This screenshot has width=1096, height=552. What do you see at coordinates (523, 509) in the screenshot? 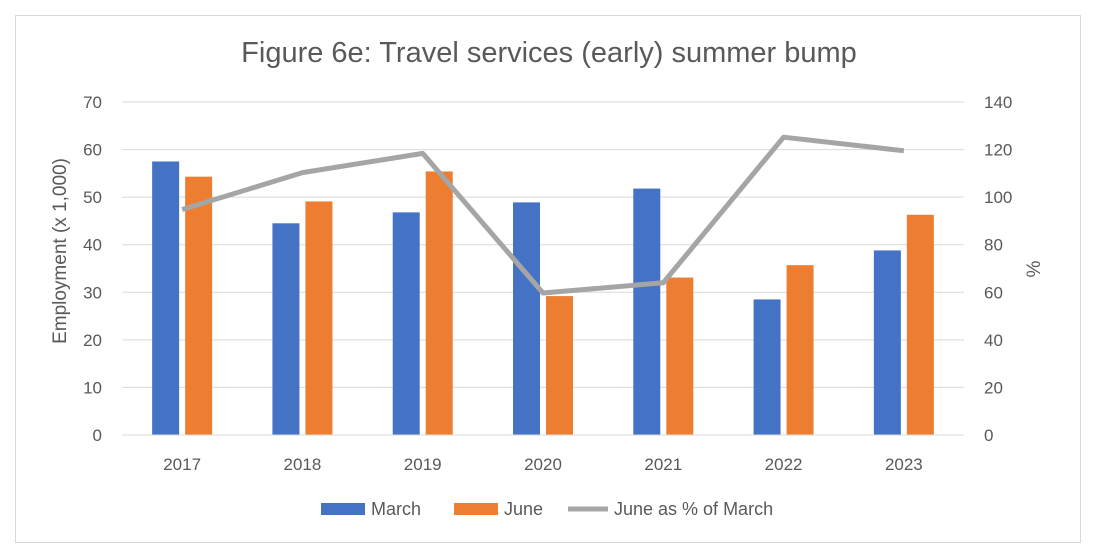
I see `legend-label: June` at bounding box center [523, 509].